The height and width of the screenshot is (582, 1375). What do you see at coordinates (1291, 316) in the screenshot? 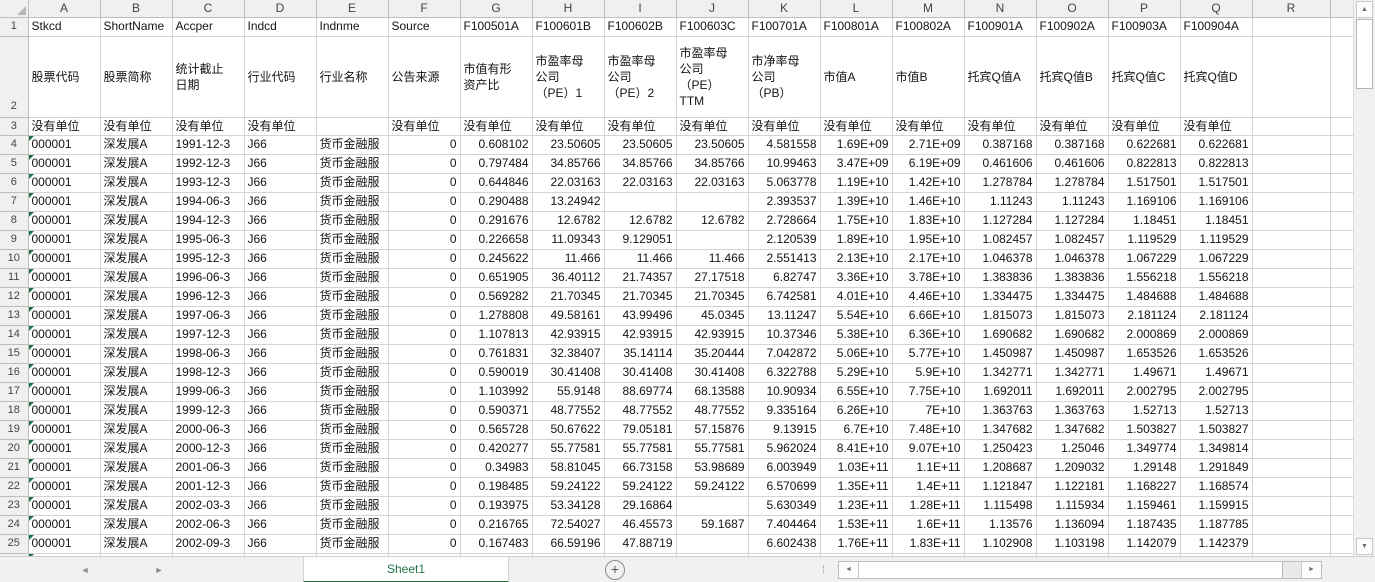
I see `cell-R13` at bounding box center [1291, 316].